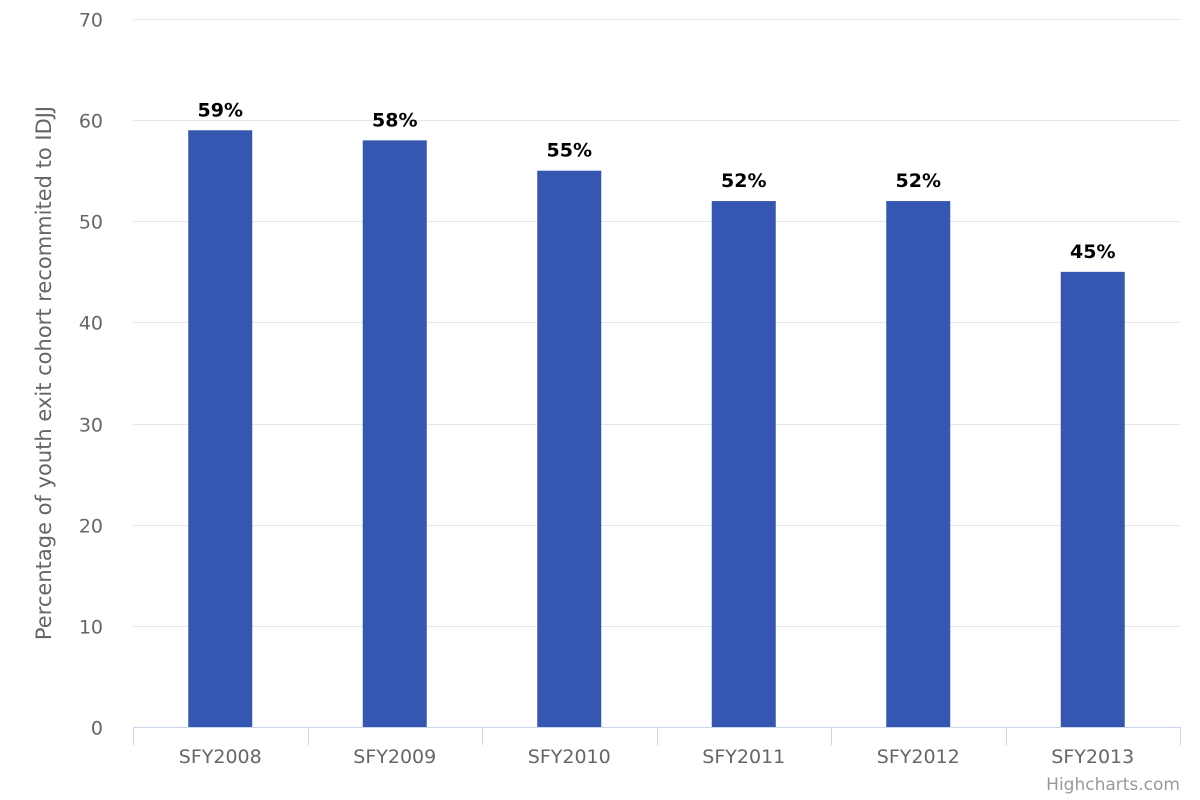 The image size is (1200, 800). What do you see at coordinates (743, 757) in the screenshot?
I see `x-tick-label: SFY2011` at bounding box center [743, 757].